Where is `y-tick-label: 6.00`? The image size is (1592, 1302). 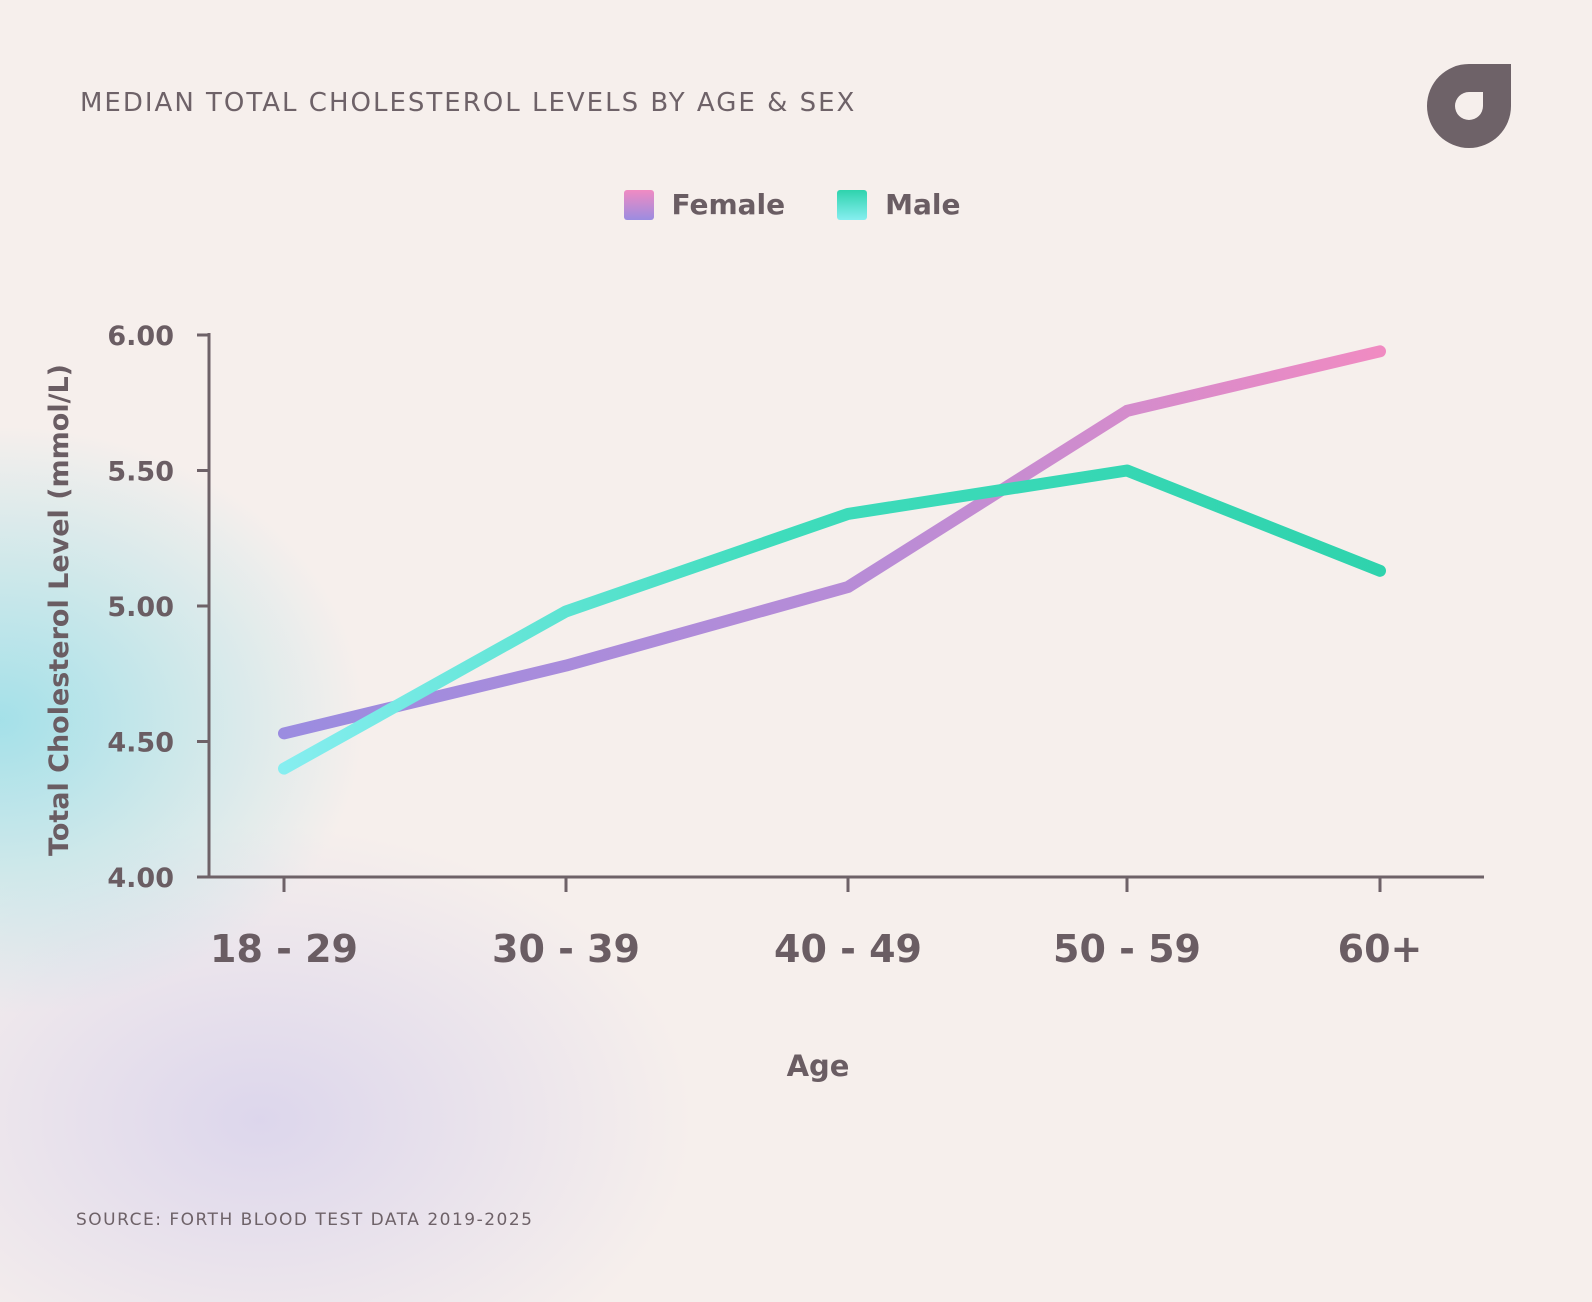
y-tick-label: 6.00 is located at coordinates (140, 336).